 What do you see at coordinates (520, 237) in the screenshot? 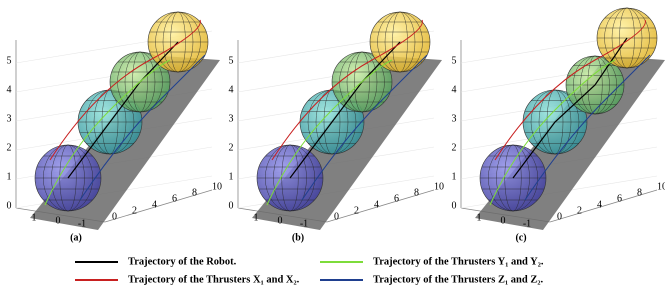
I see `panel-label: (c)` at bounding box center [520, 237].